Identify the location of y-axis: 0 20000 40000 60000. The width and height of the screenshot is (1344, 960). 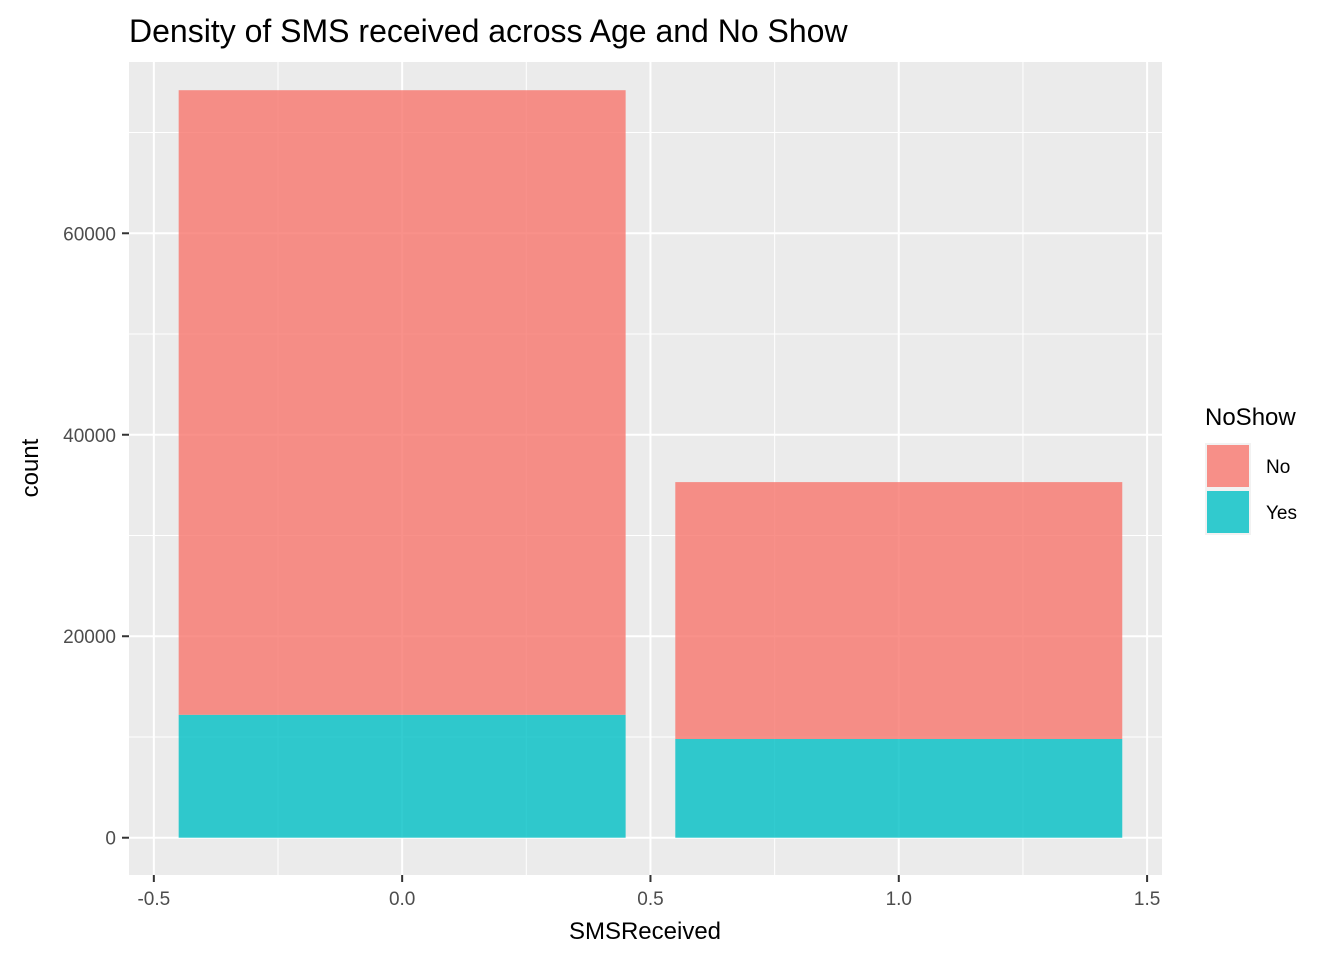
(96, 537).